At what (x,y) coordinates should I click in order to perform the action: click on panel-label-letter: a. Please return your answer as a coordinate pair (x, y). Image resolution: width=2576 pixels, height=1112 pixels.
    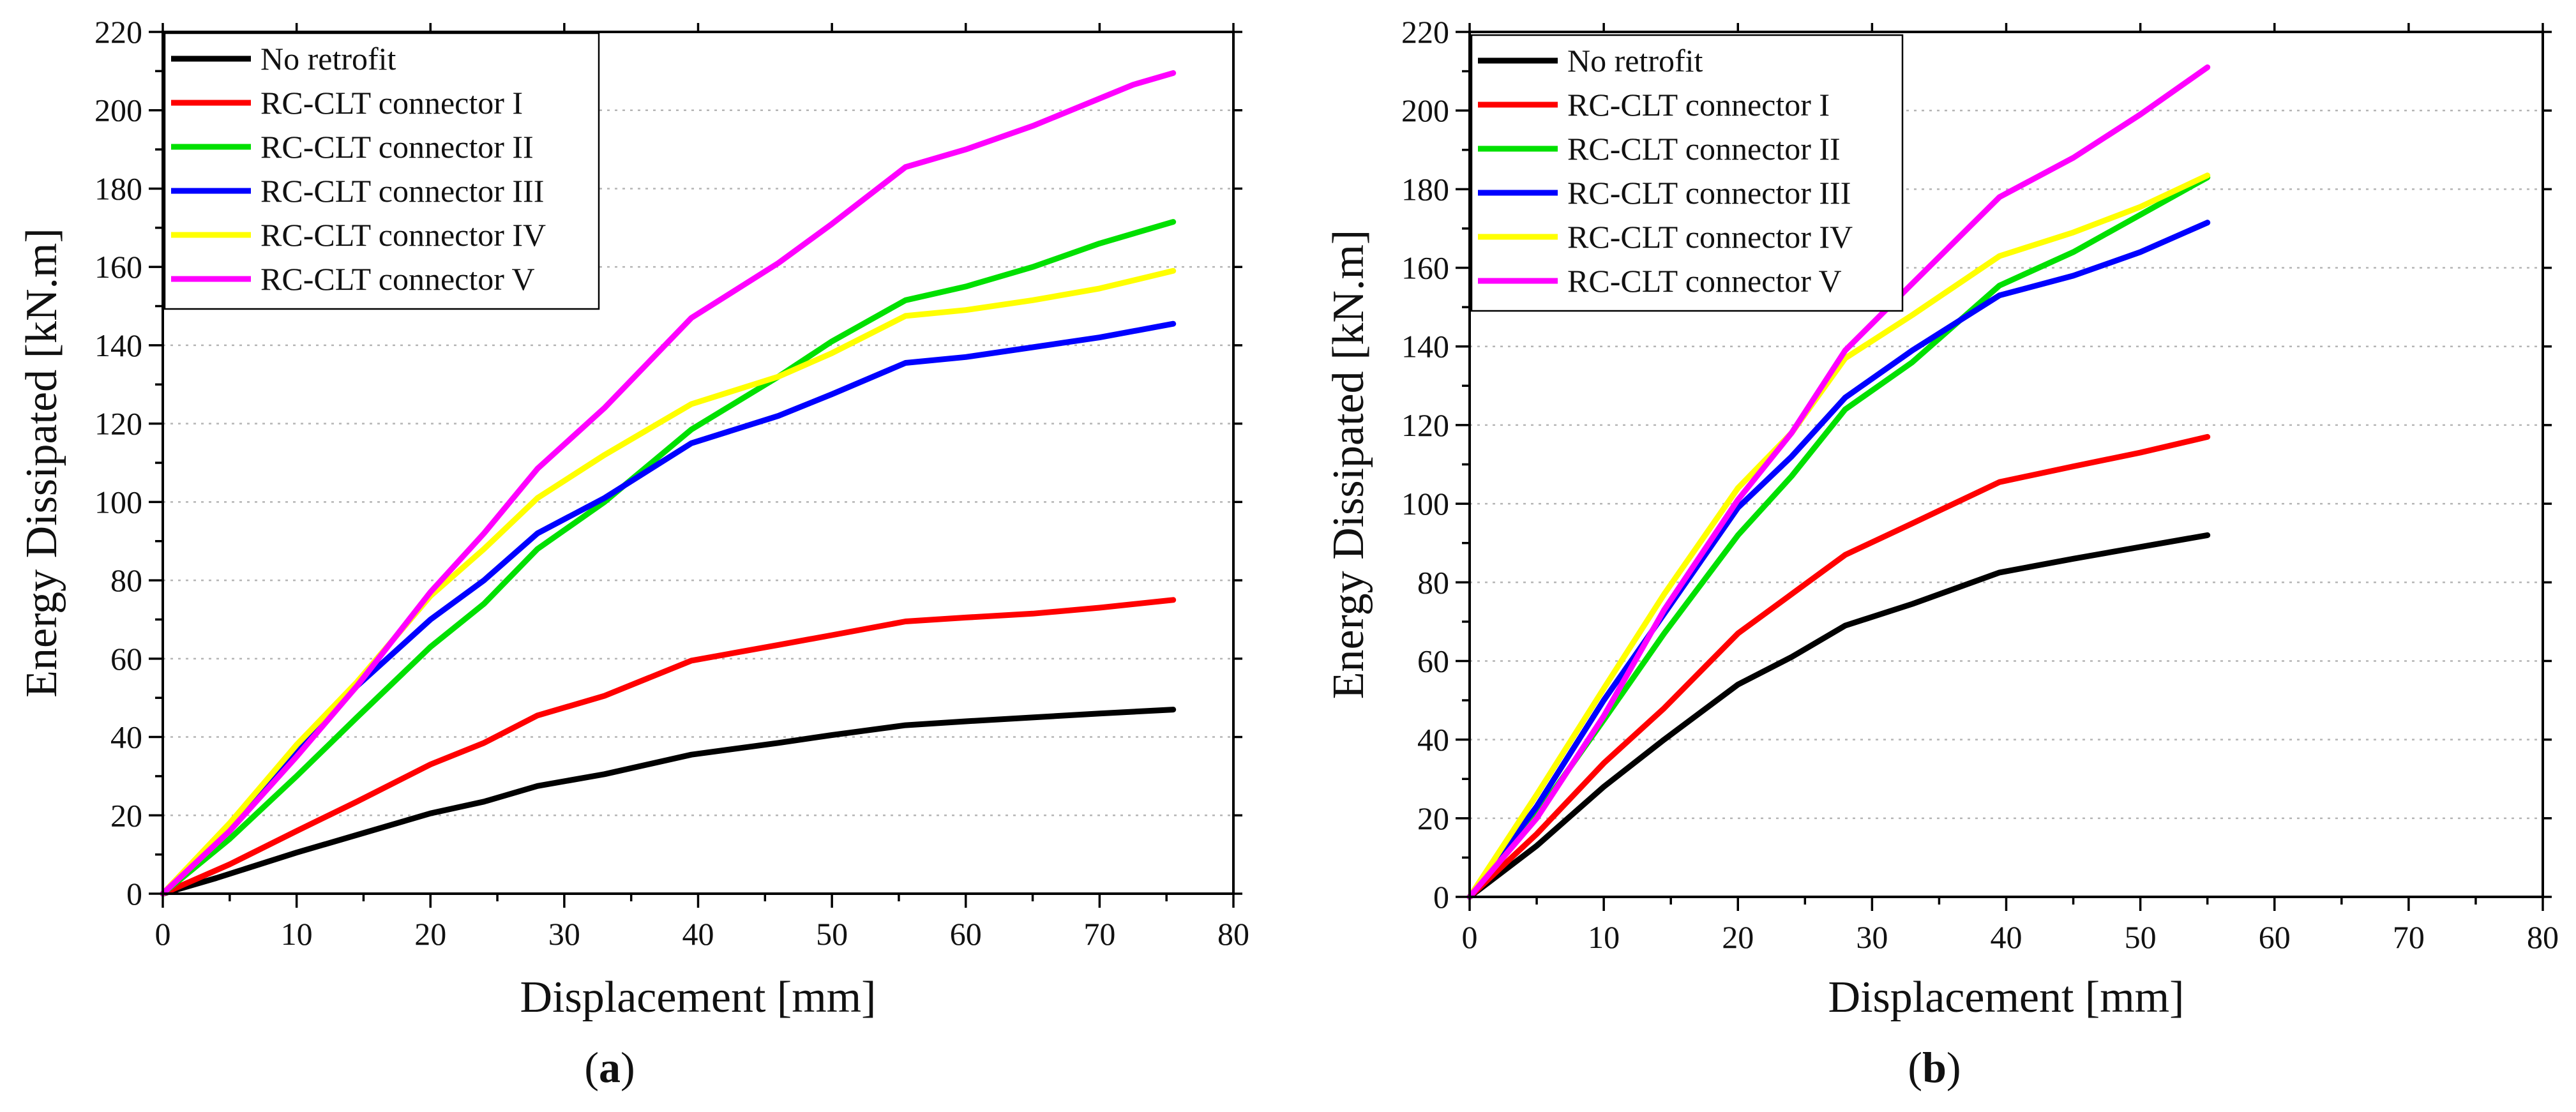
    Looking at the image, I should click on (610, 1068).